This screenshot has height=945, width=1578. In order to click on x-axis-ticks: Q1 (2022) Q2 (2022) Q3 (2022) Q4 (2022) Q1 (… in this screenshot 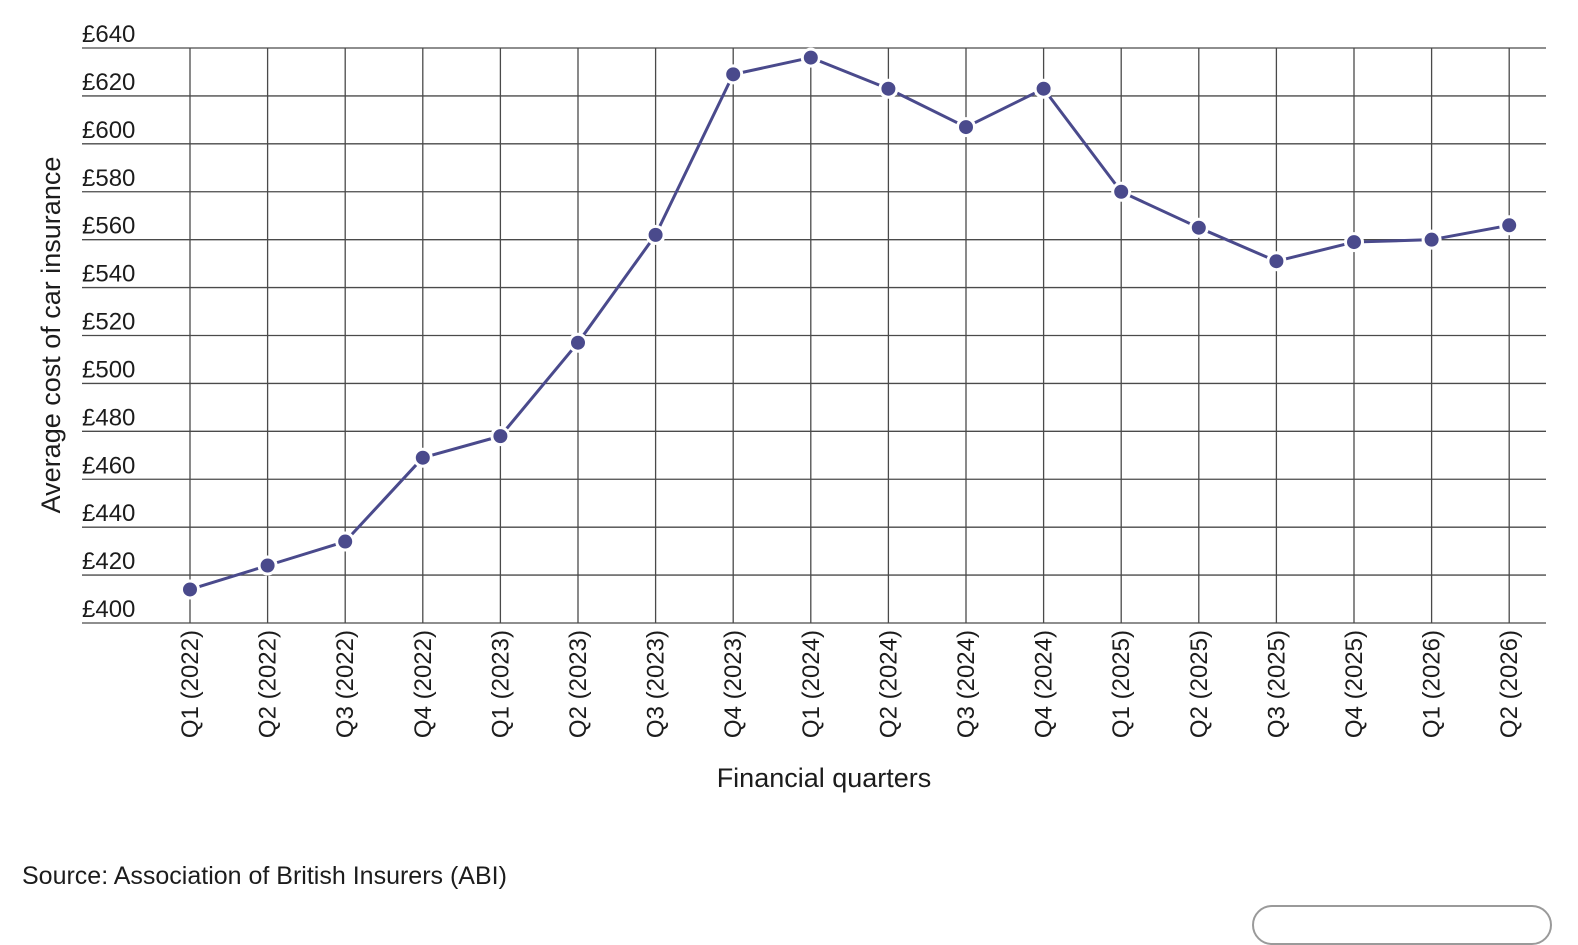, I will do `click(850, 684)`.